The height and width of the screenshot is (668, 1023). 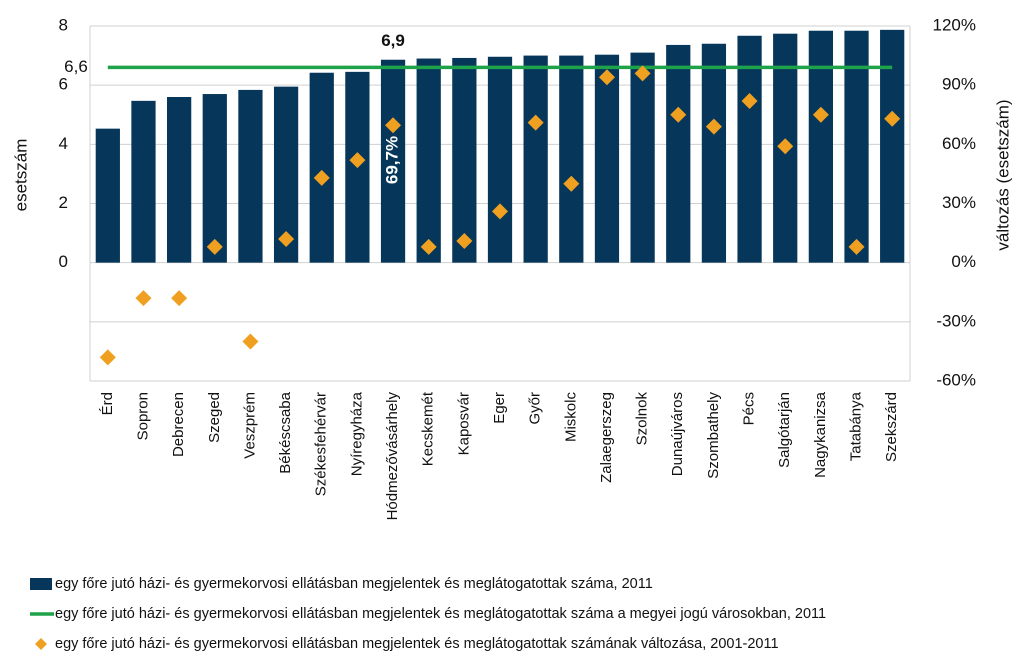 I want to click on x-tick-label: Debrecen, so click(x=178, y=424).